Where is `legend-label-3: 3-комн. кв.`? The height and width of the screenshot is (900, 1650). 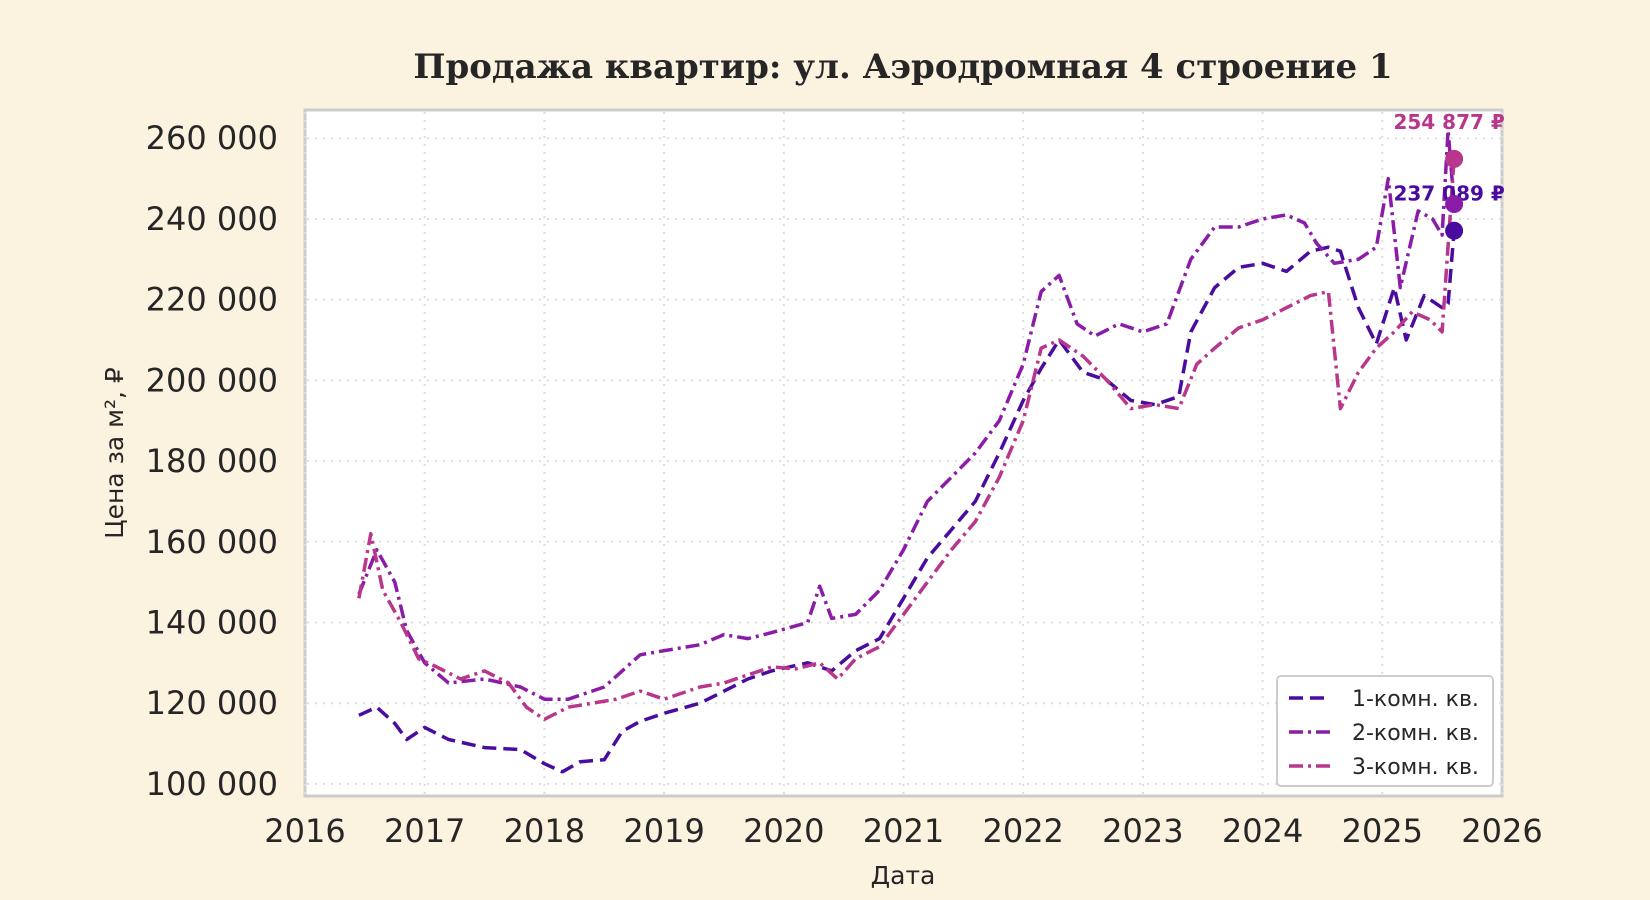
legend-label-3: 3-комн. кв. is located at coordinates (1415, 767).